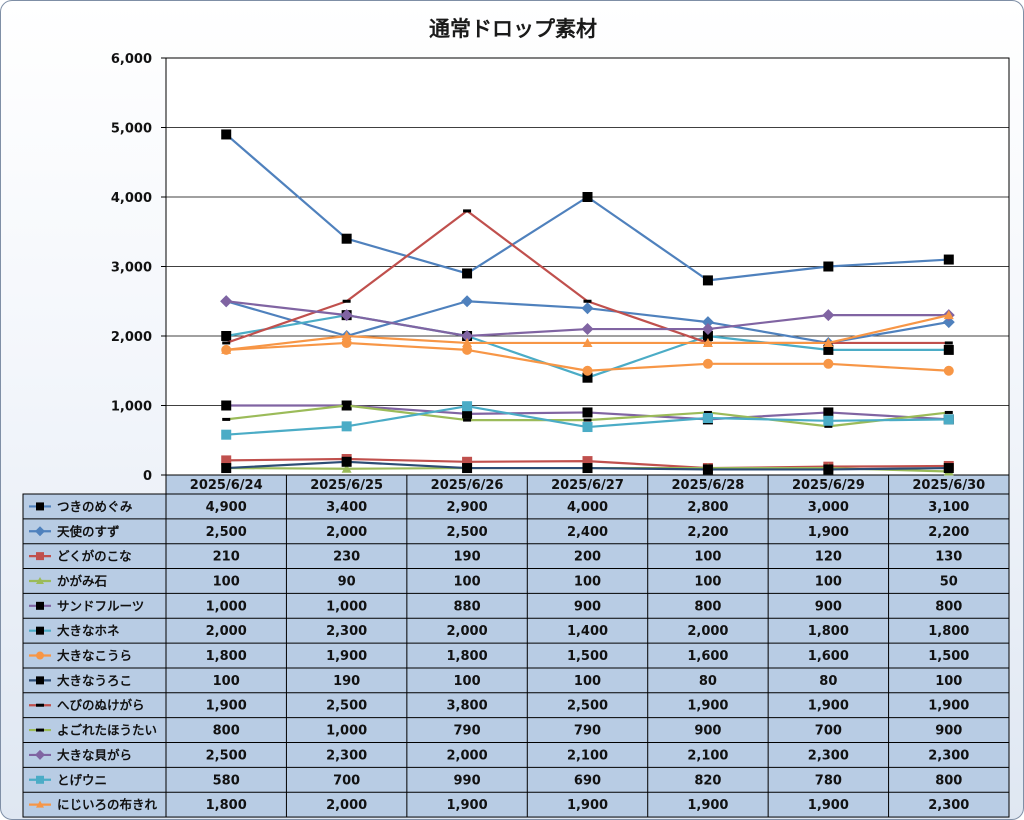 The image size is (1024, 820). I want to click on series-name: かがみ石, so click(82, 580).